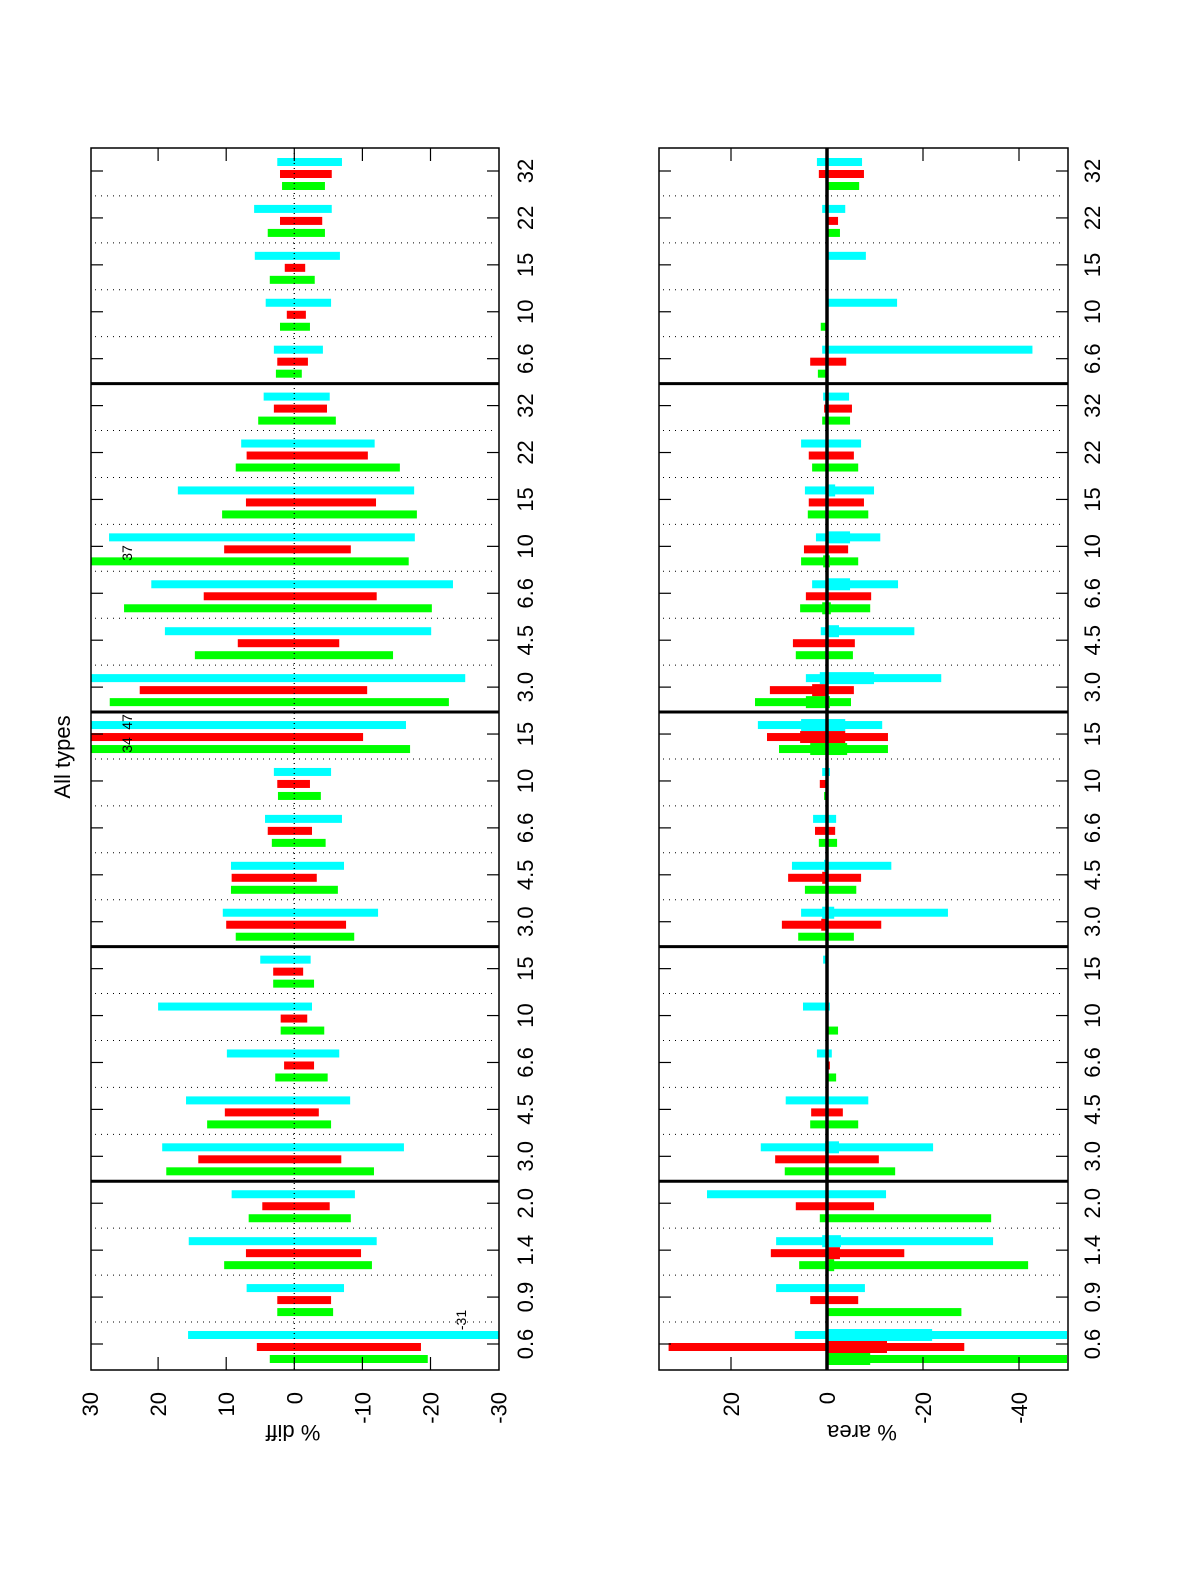  Describe the element at coordinates (1092, 171) in the screenshot. I see `category-tick-label: 32` at that location.